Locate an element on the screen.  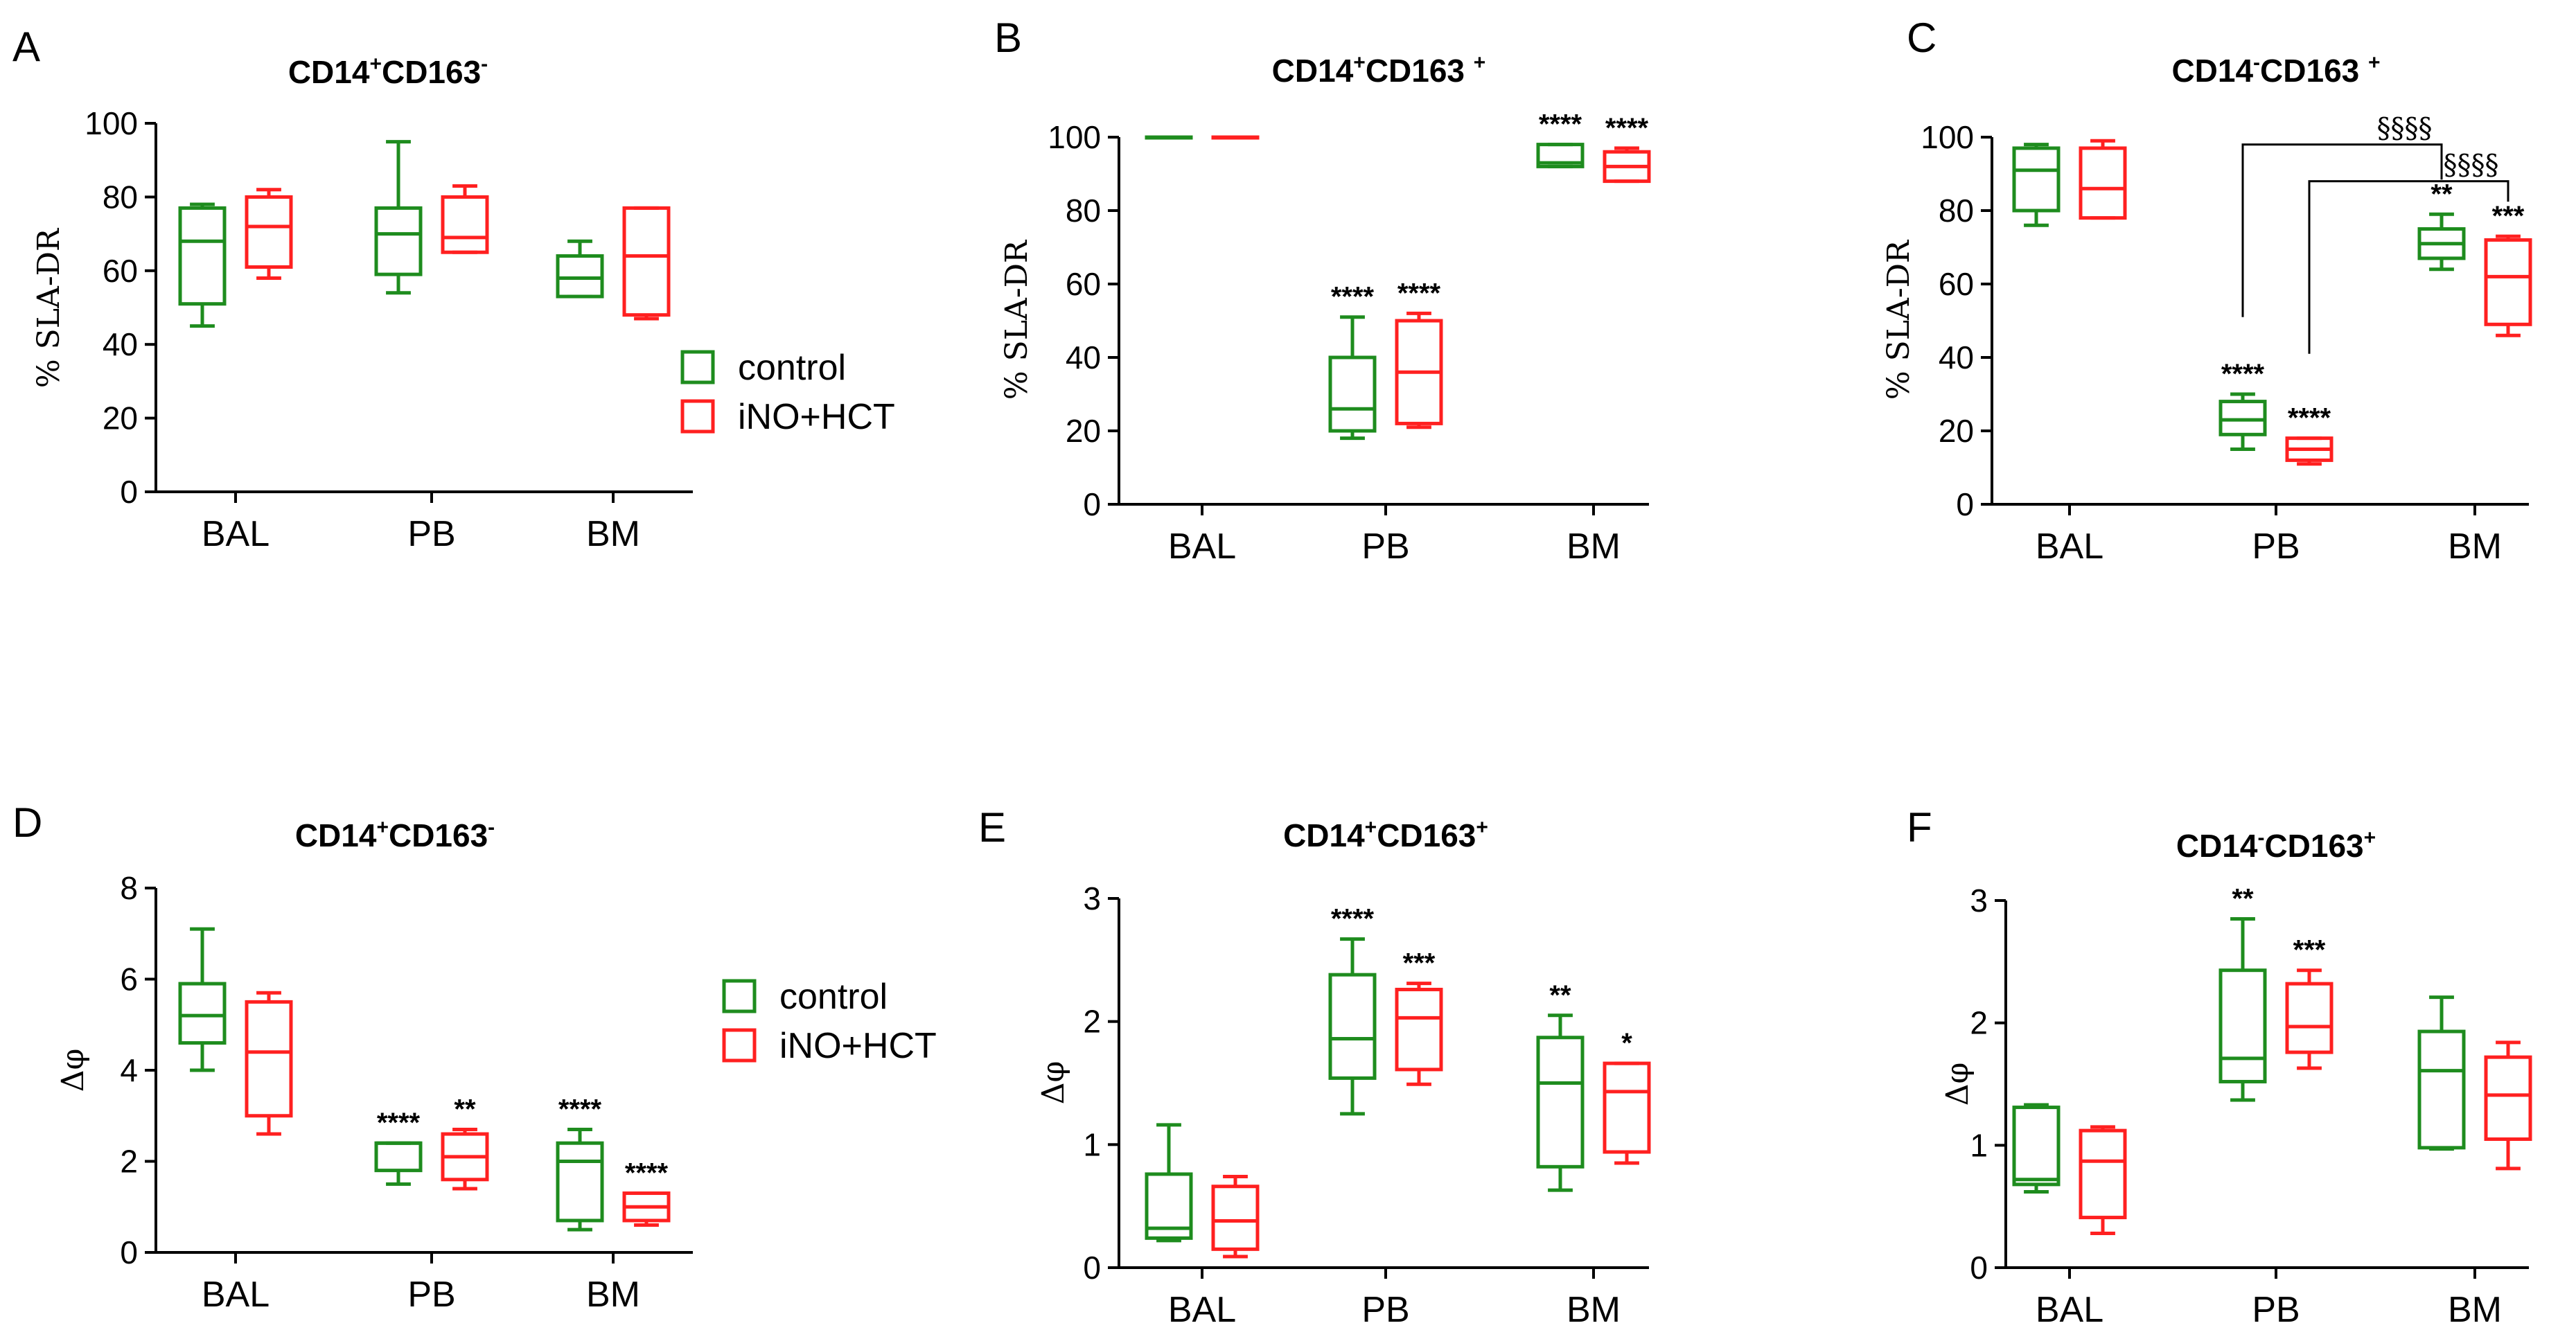
legend-swatch-control is located at coordinates (697, 367).